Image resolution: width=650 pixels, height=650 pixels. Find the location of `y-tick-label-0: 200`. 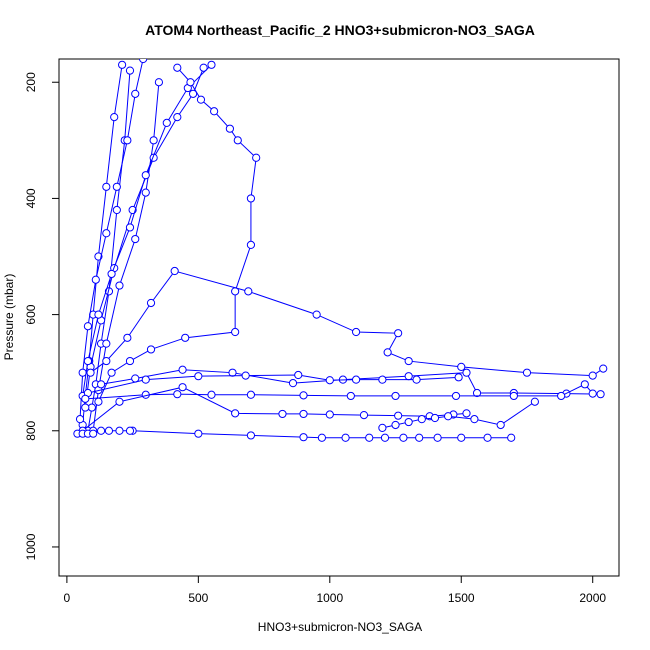

y-tick-label-0: 200 is located at coordinates (31, 82).